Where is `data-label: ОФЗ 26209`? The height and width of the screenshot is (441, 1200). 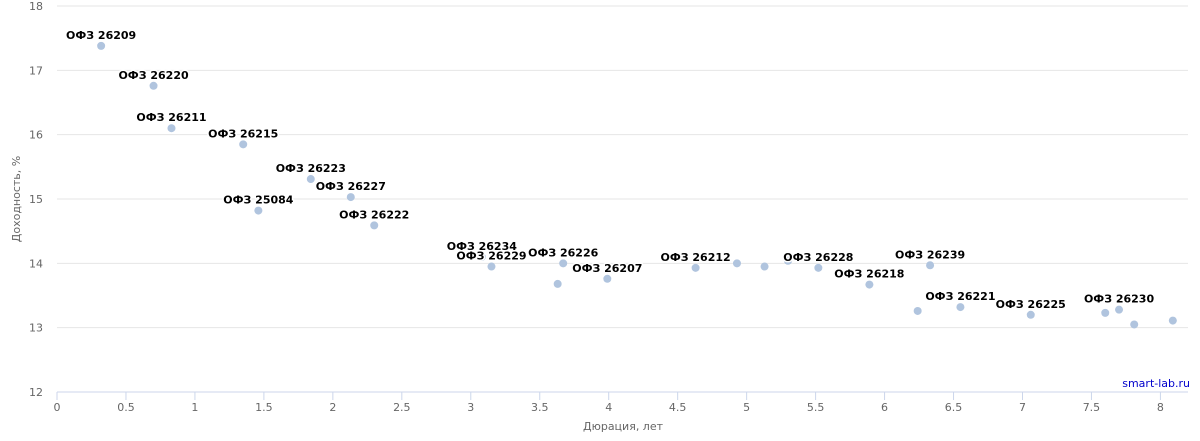 data-label: ОФЗ 26209 is located at coordinates (101, 35).